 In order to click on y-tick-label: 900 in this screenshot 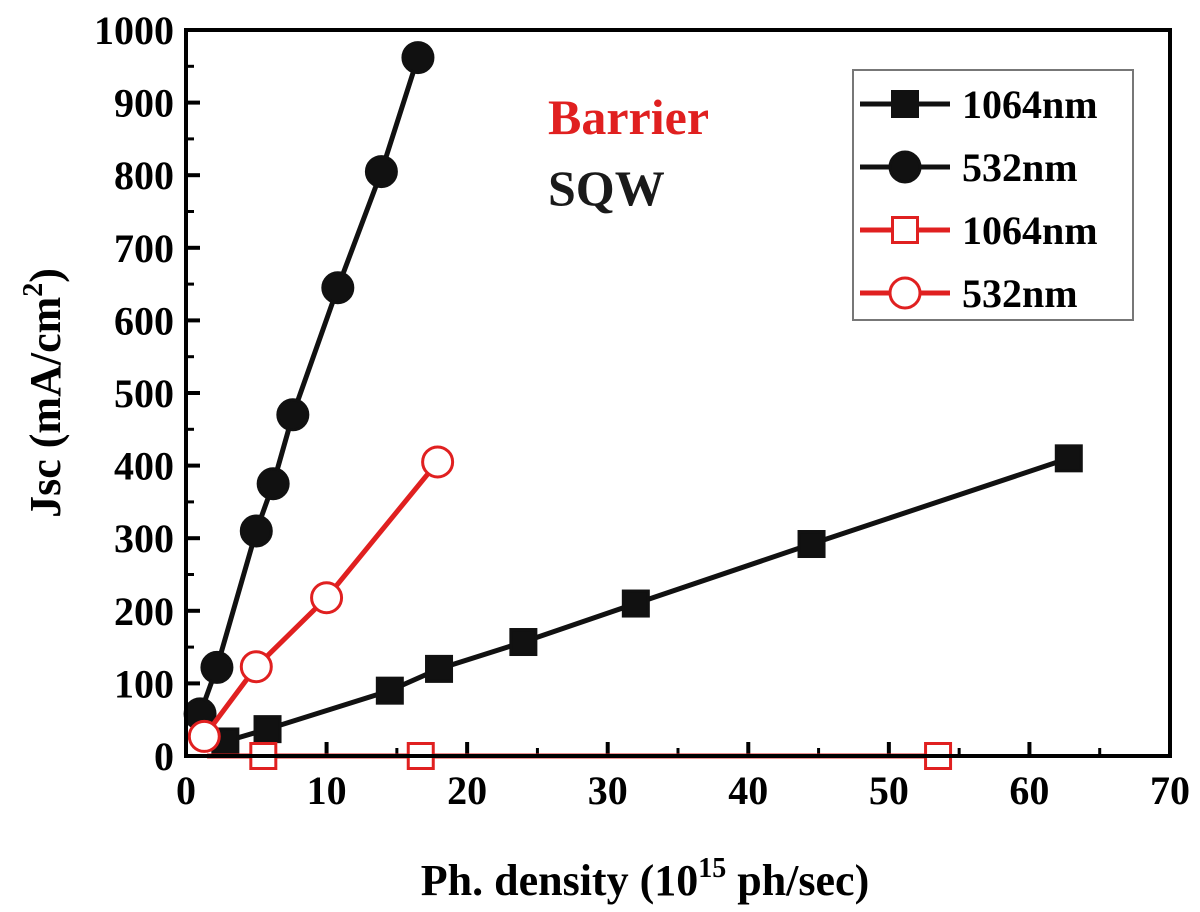, I will do `click(144, 103)`.